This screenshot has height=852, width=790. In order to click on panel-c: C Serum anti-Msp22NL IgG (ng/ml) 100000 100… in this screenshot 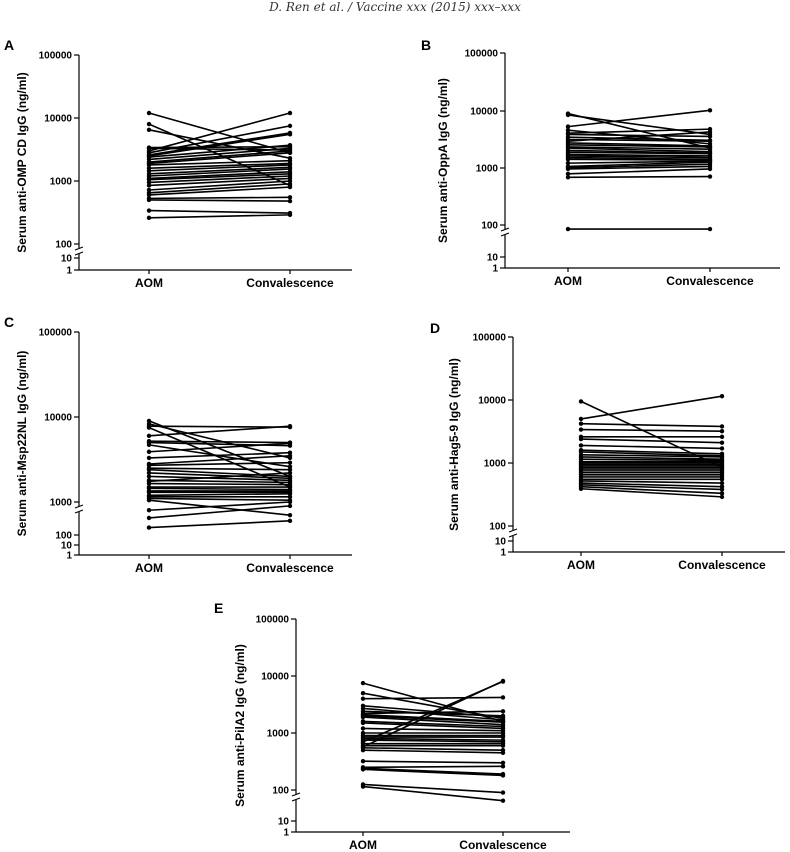, I will do `click(178, 444)`.